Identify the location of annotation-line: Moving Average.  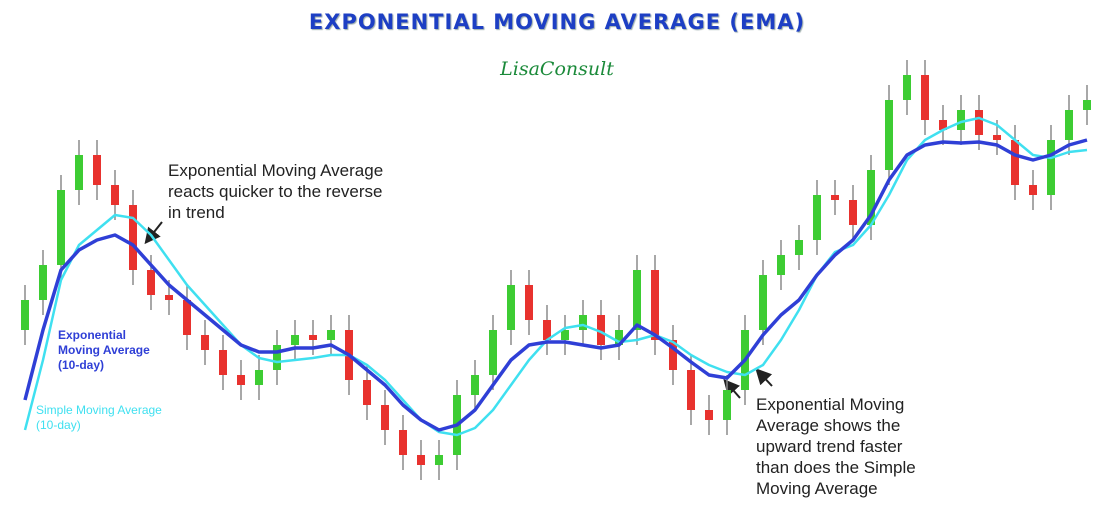
(817, 488).